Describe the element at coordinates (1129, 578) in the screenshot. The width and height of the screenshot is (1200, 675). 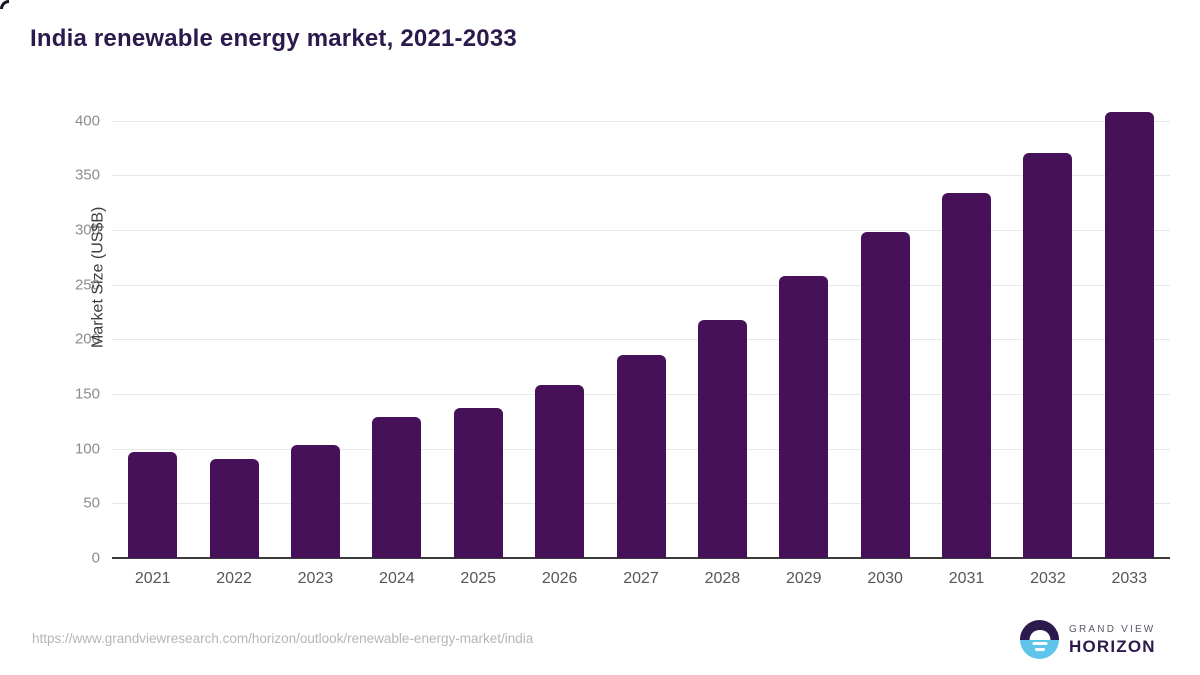
I see `x-tick-label: 2033` at that location.